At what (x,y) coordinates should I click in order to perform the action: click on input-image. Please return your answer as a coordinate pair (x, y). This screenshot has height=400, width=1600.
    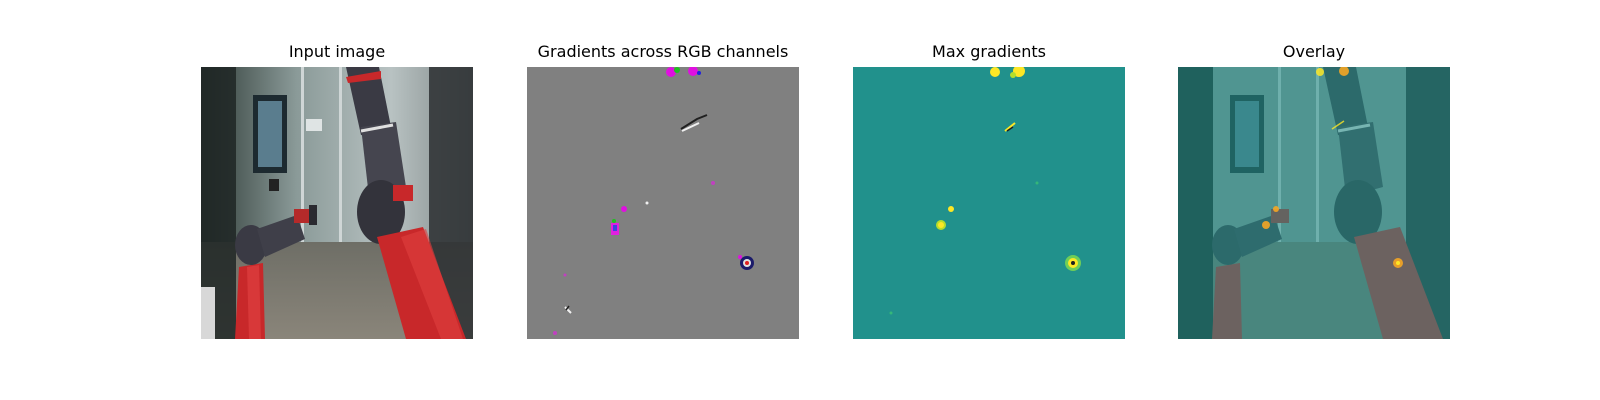
    Looking at the image, I should click on (337, 203).